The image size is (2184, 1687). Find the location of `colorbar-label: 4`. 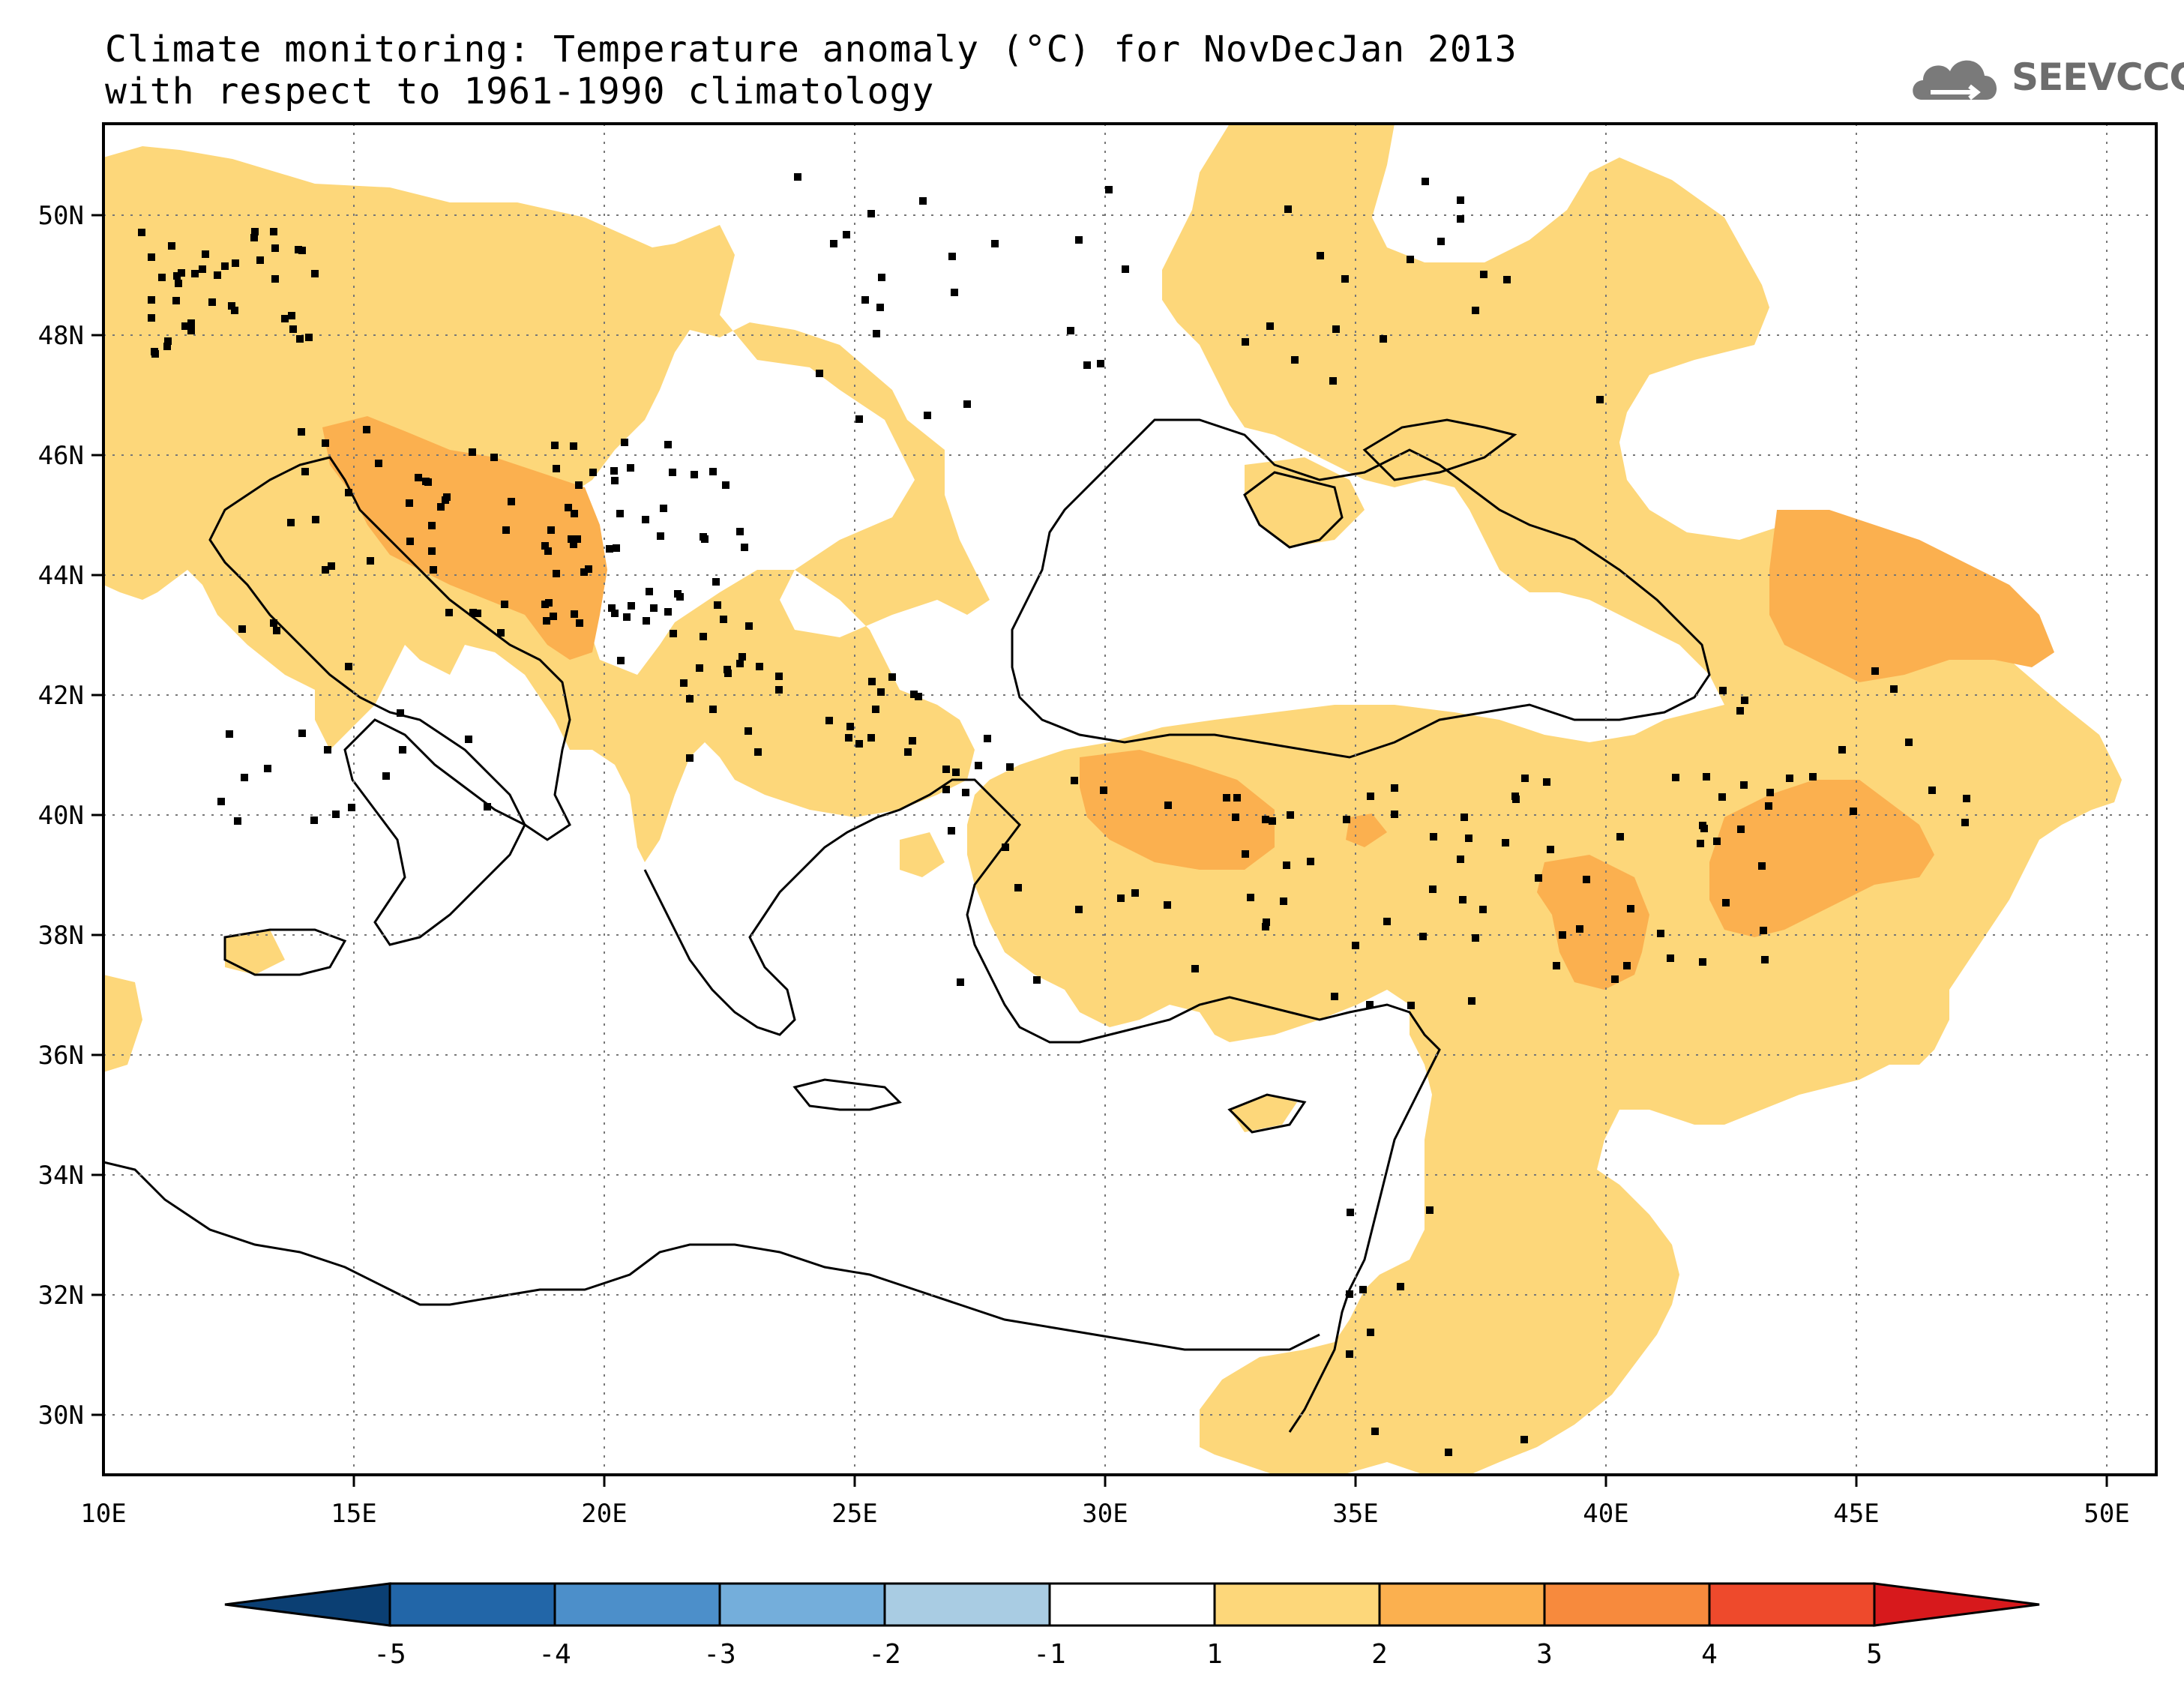

colorbar-label: 4 is located at coordinates (1709, 1654).